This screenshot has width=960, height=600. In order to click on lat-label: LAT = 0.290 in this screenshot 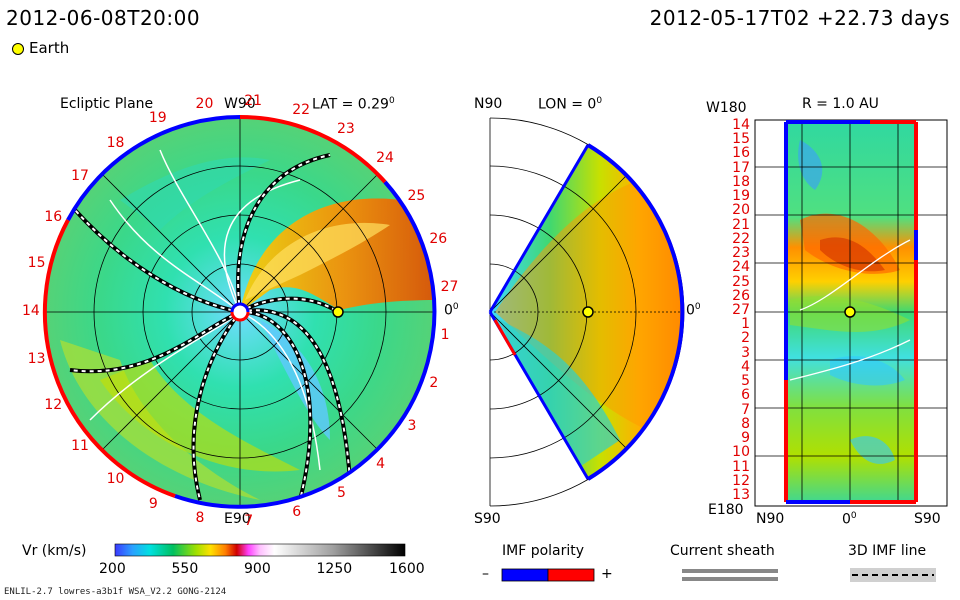, I will do `click(353, 104)`.